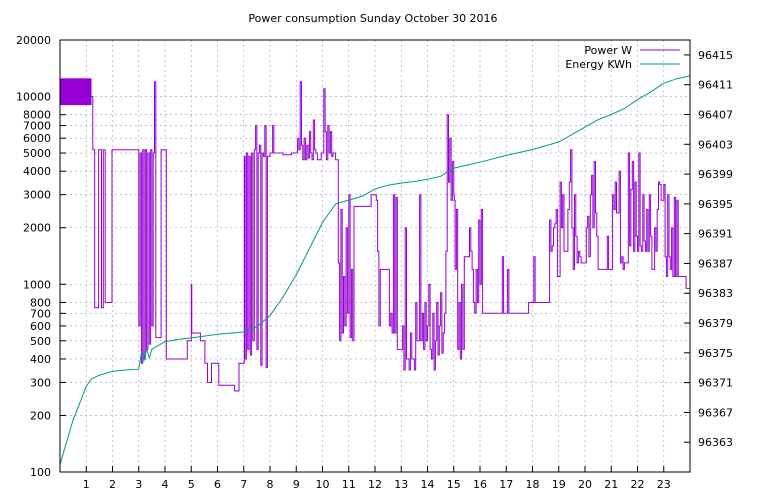  I want to click on x-tick-label: 12, so click(375, 484).